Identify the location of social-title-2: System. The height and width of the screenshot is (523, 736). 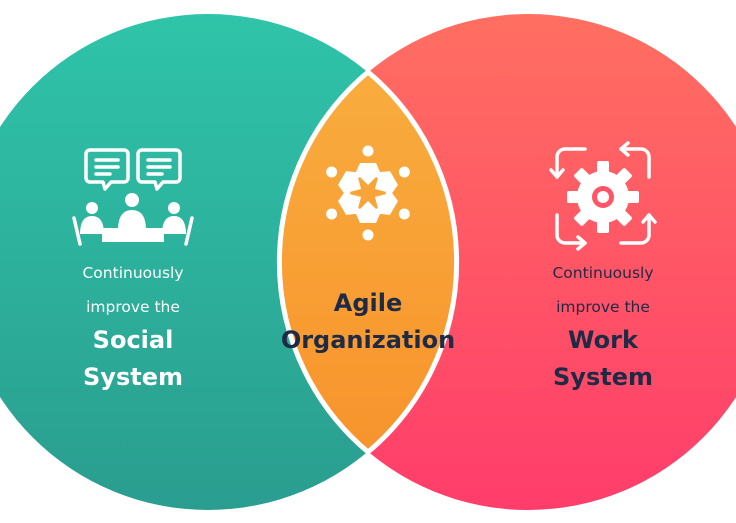
(133, 377).